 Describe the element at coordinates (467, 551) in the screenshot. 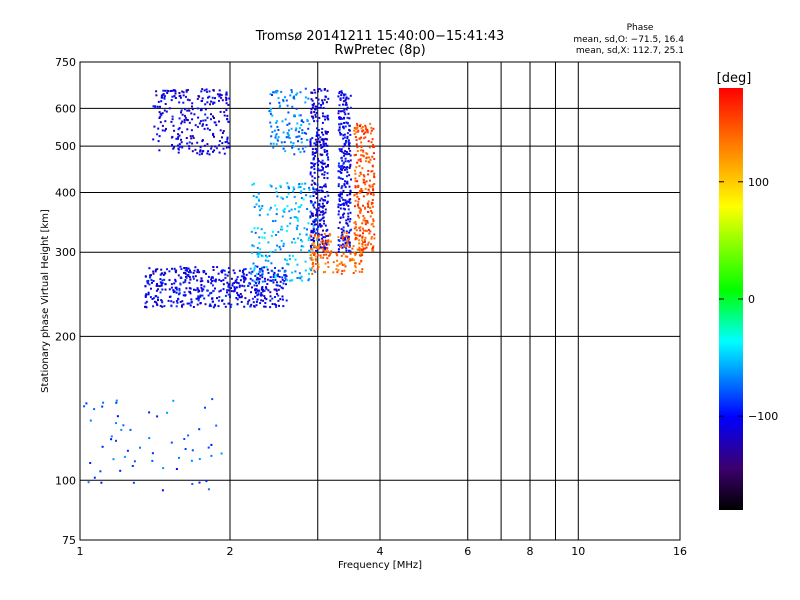

I see `x-tick-label: 6` at that location.